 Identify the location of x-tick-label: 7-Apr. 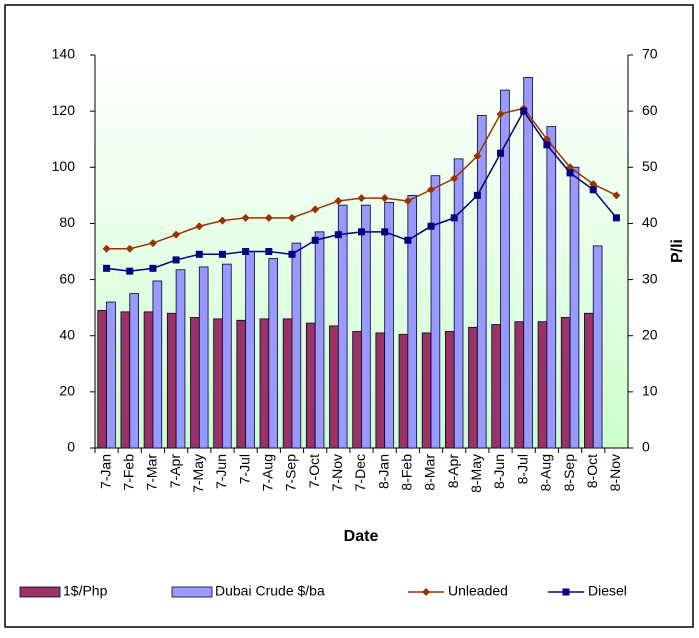
(175, 471).